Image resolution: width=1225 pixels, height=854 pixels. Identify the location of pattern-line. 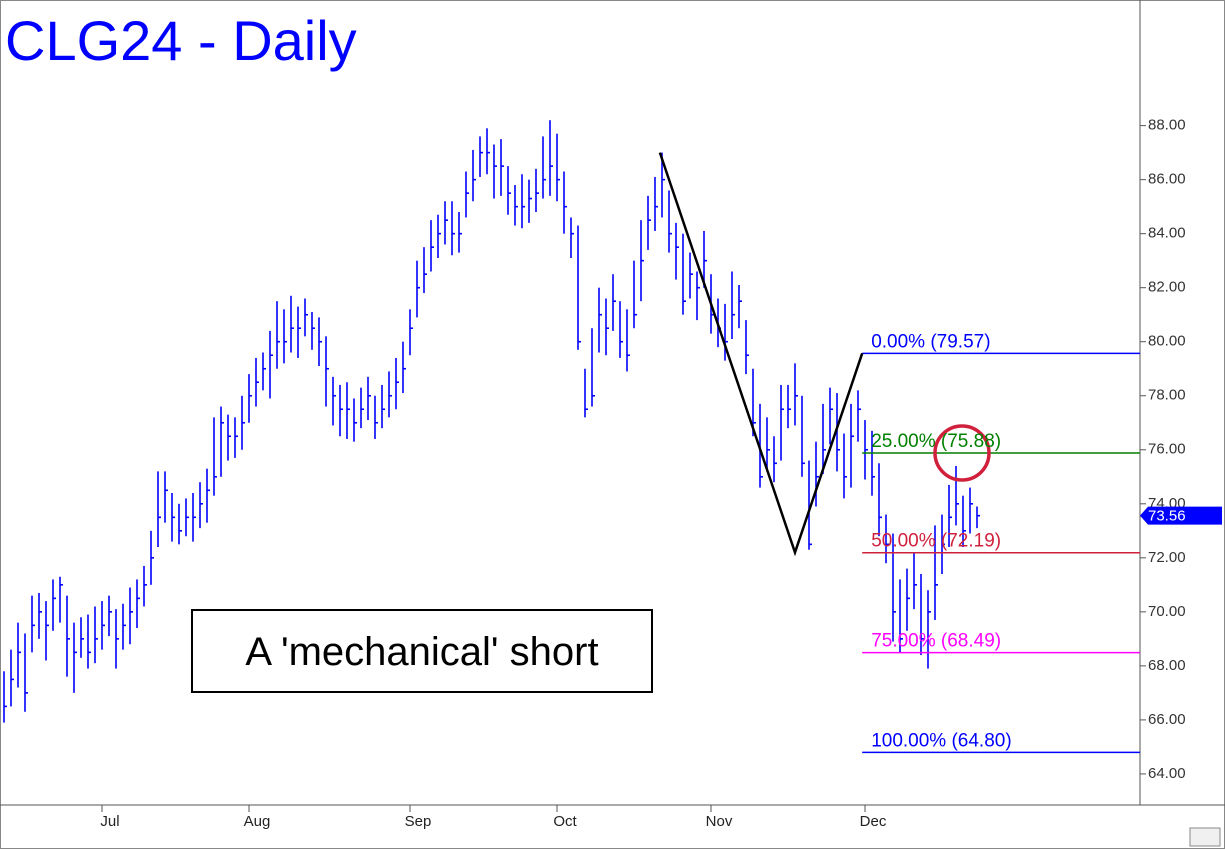
(761, 354).